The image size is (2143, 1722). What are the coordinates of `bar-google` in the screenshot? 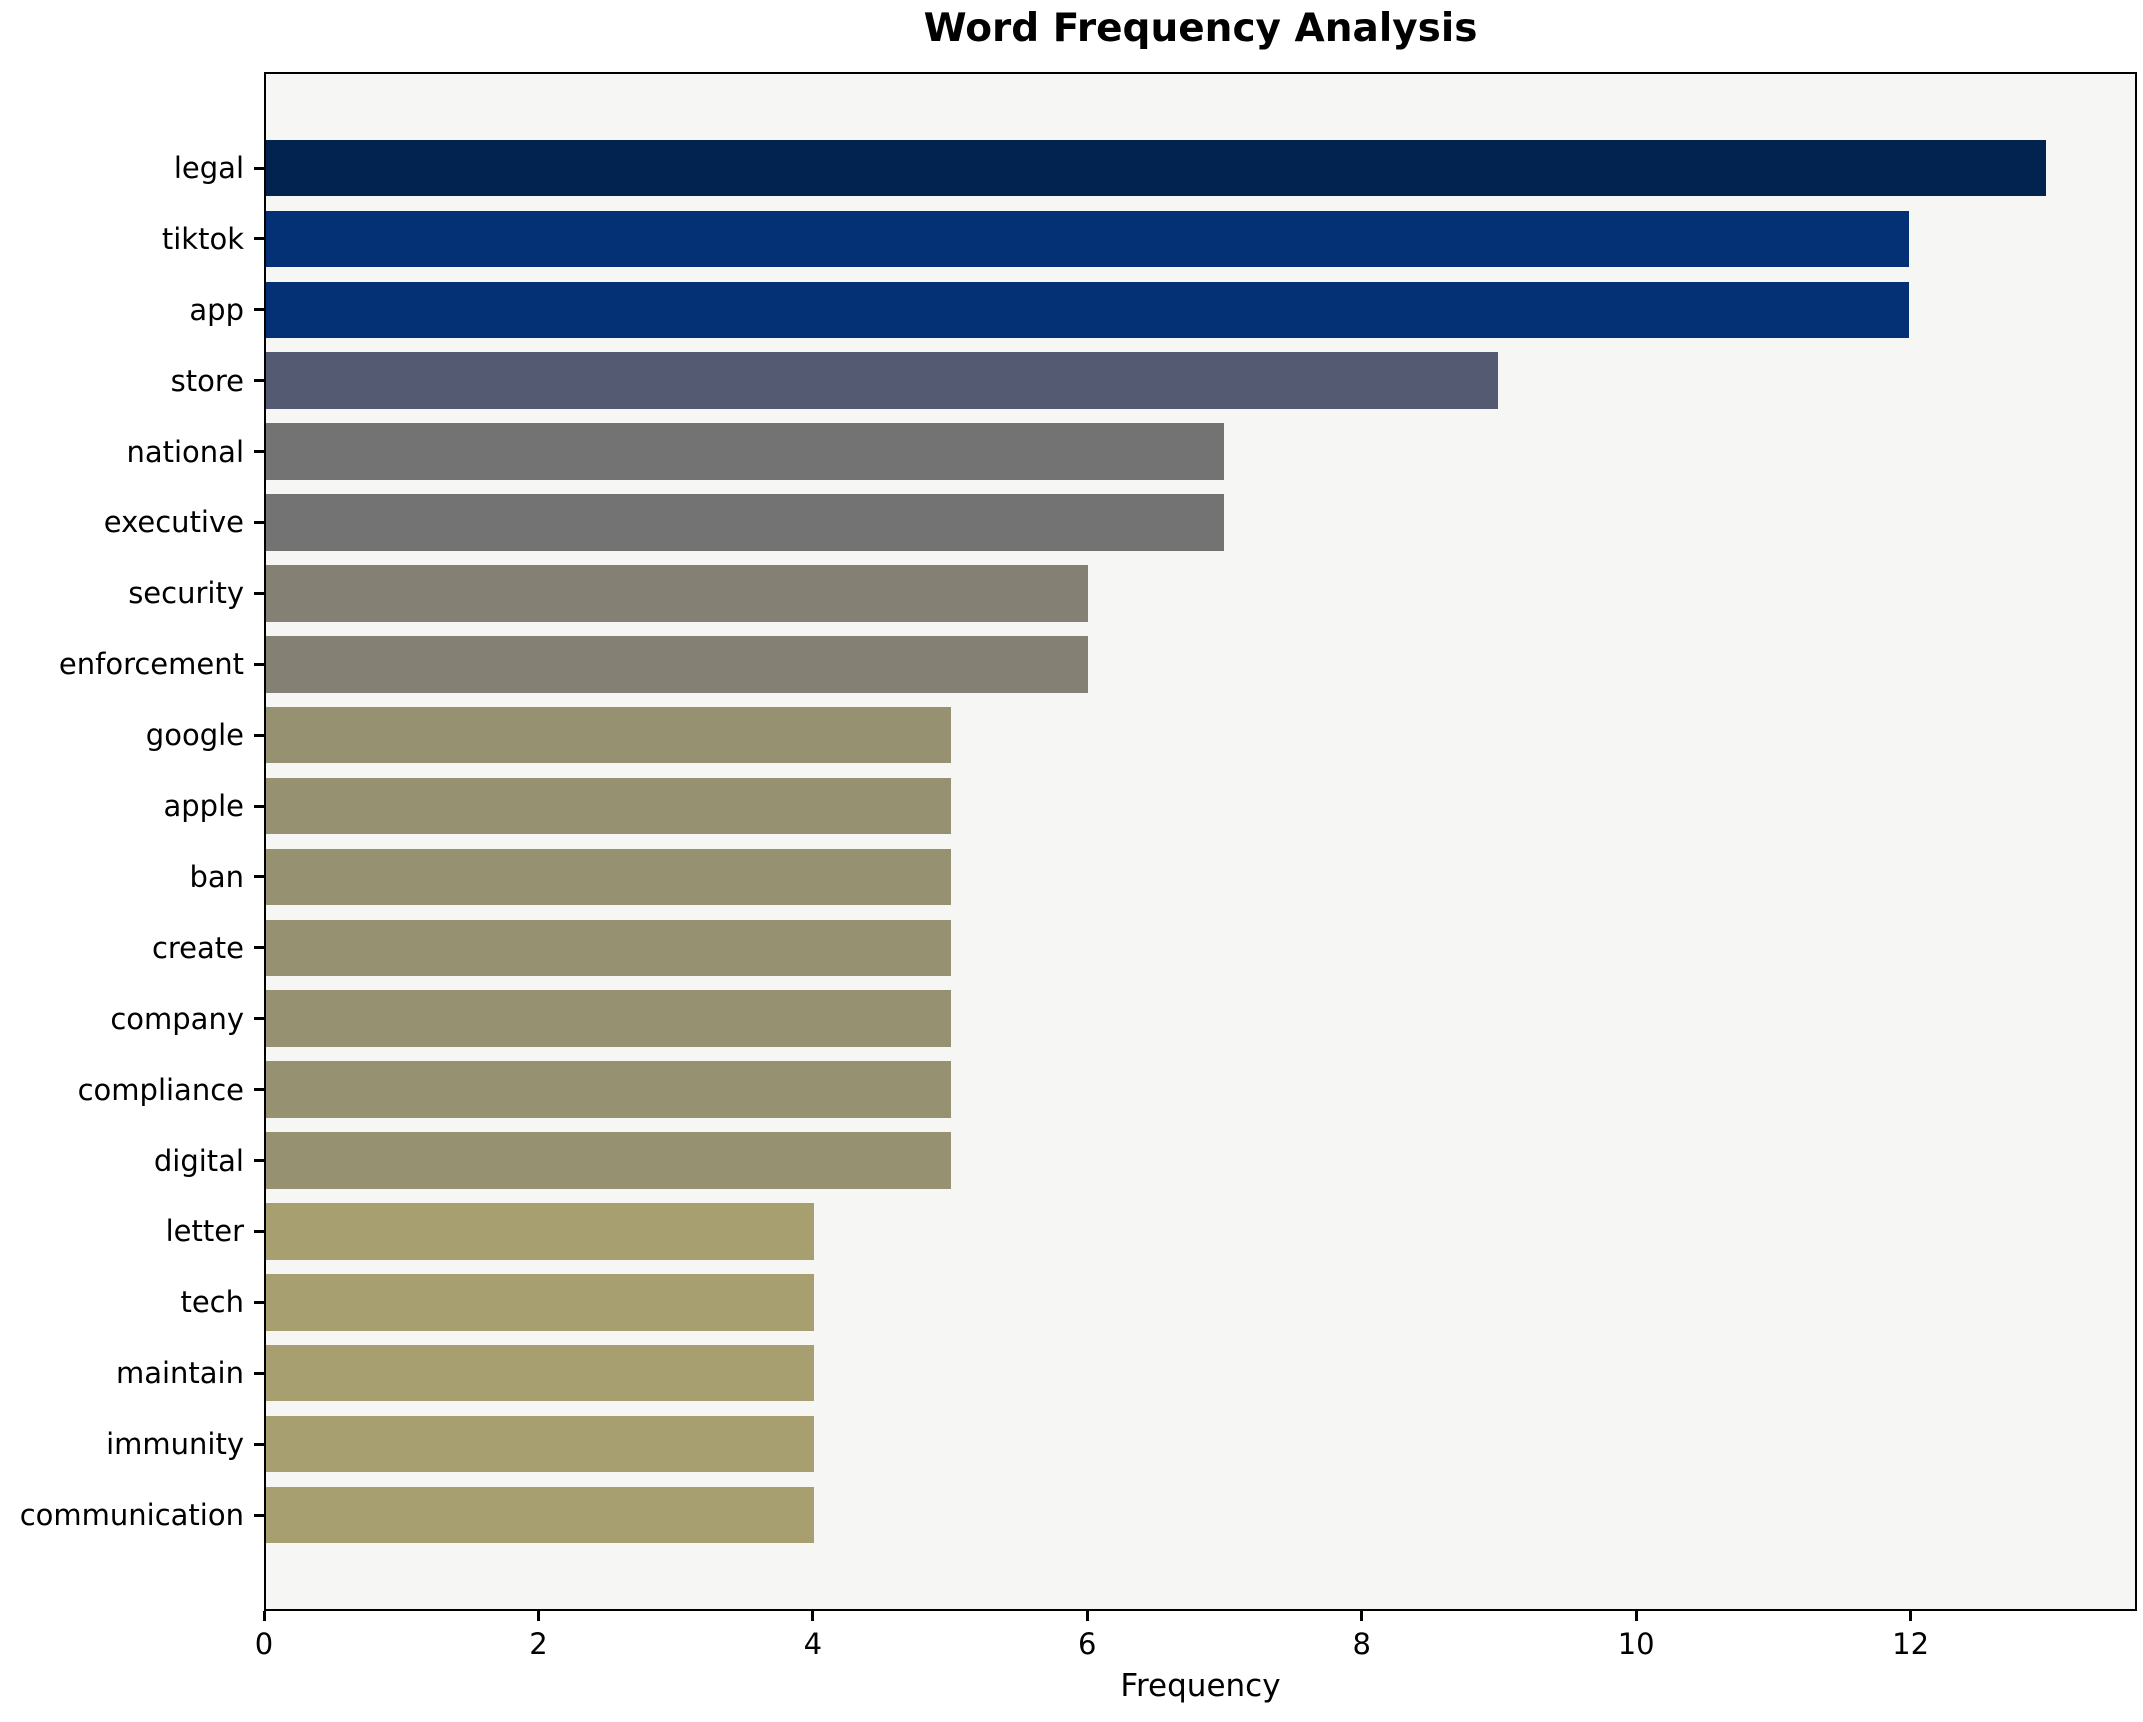 It's located at (608, 735).